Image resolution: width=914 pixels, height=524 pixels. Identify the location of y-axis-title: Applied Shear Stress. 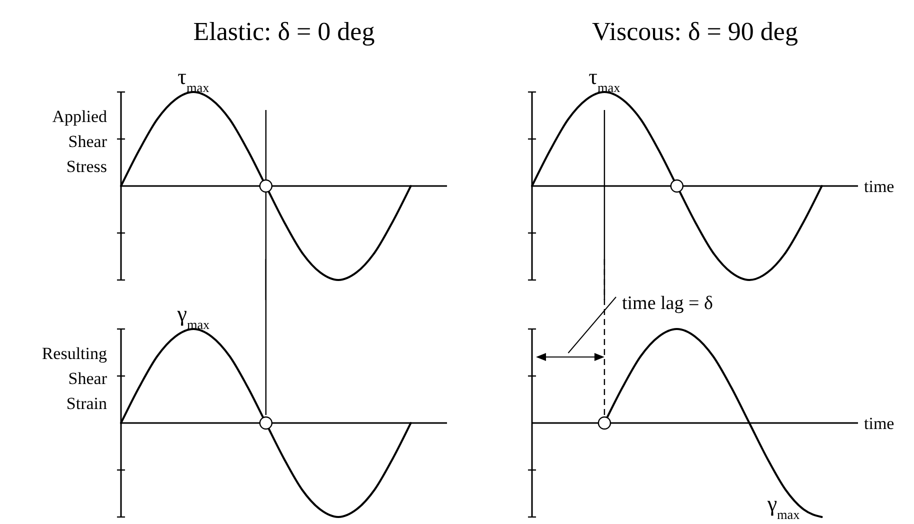
(80, 141).